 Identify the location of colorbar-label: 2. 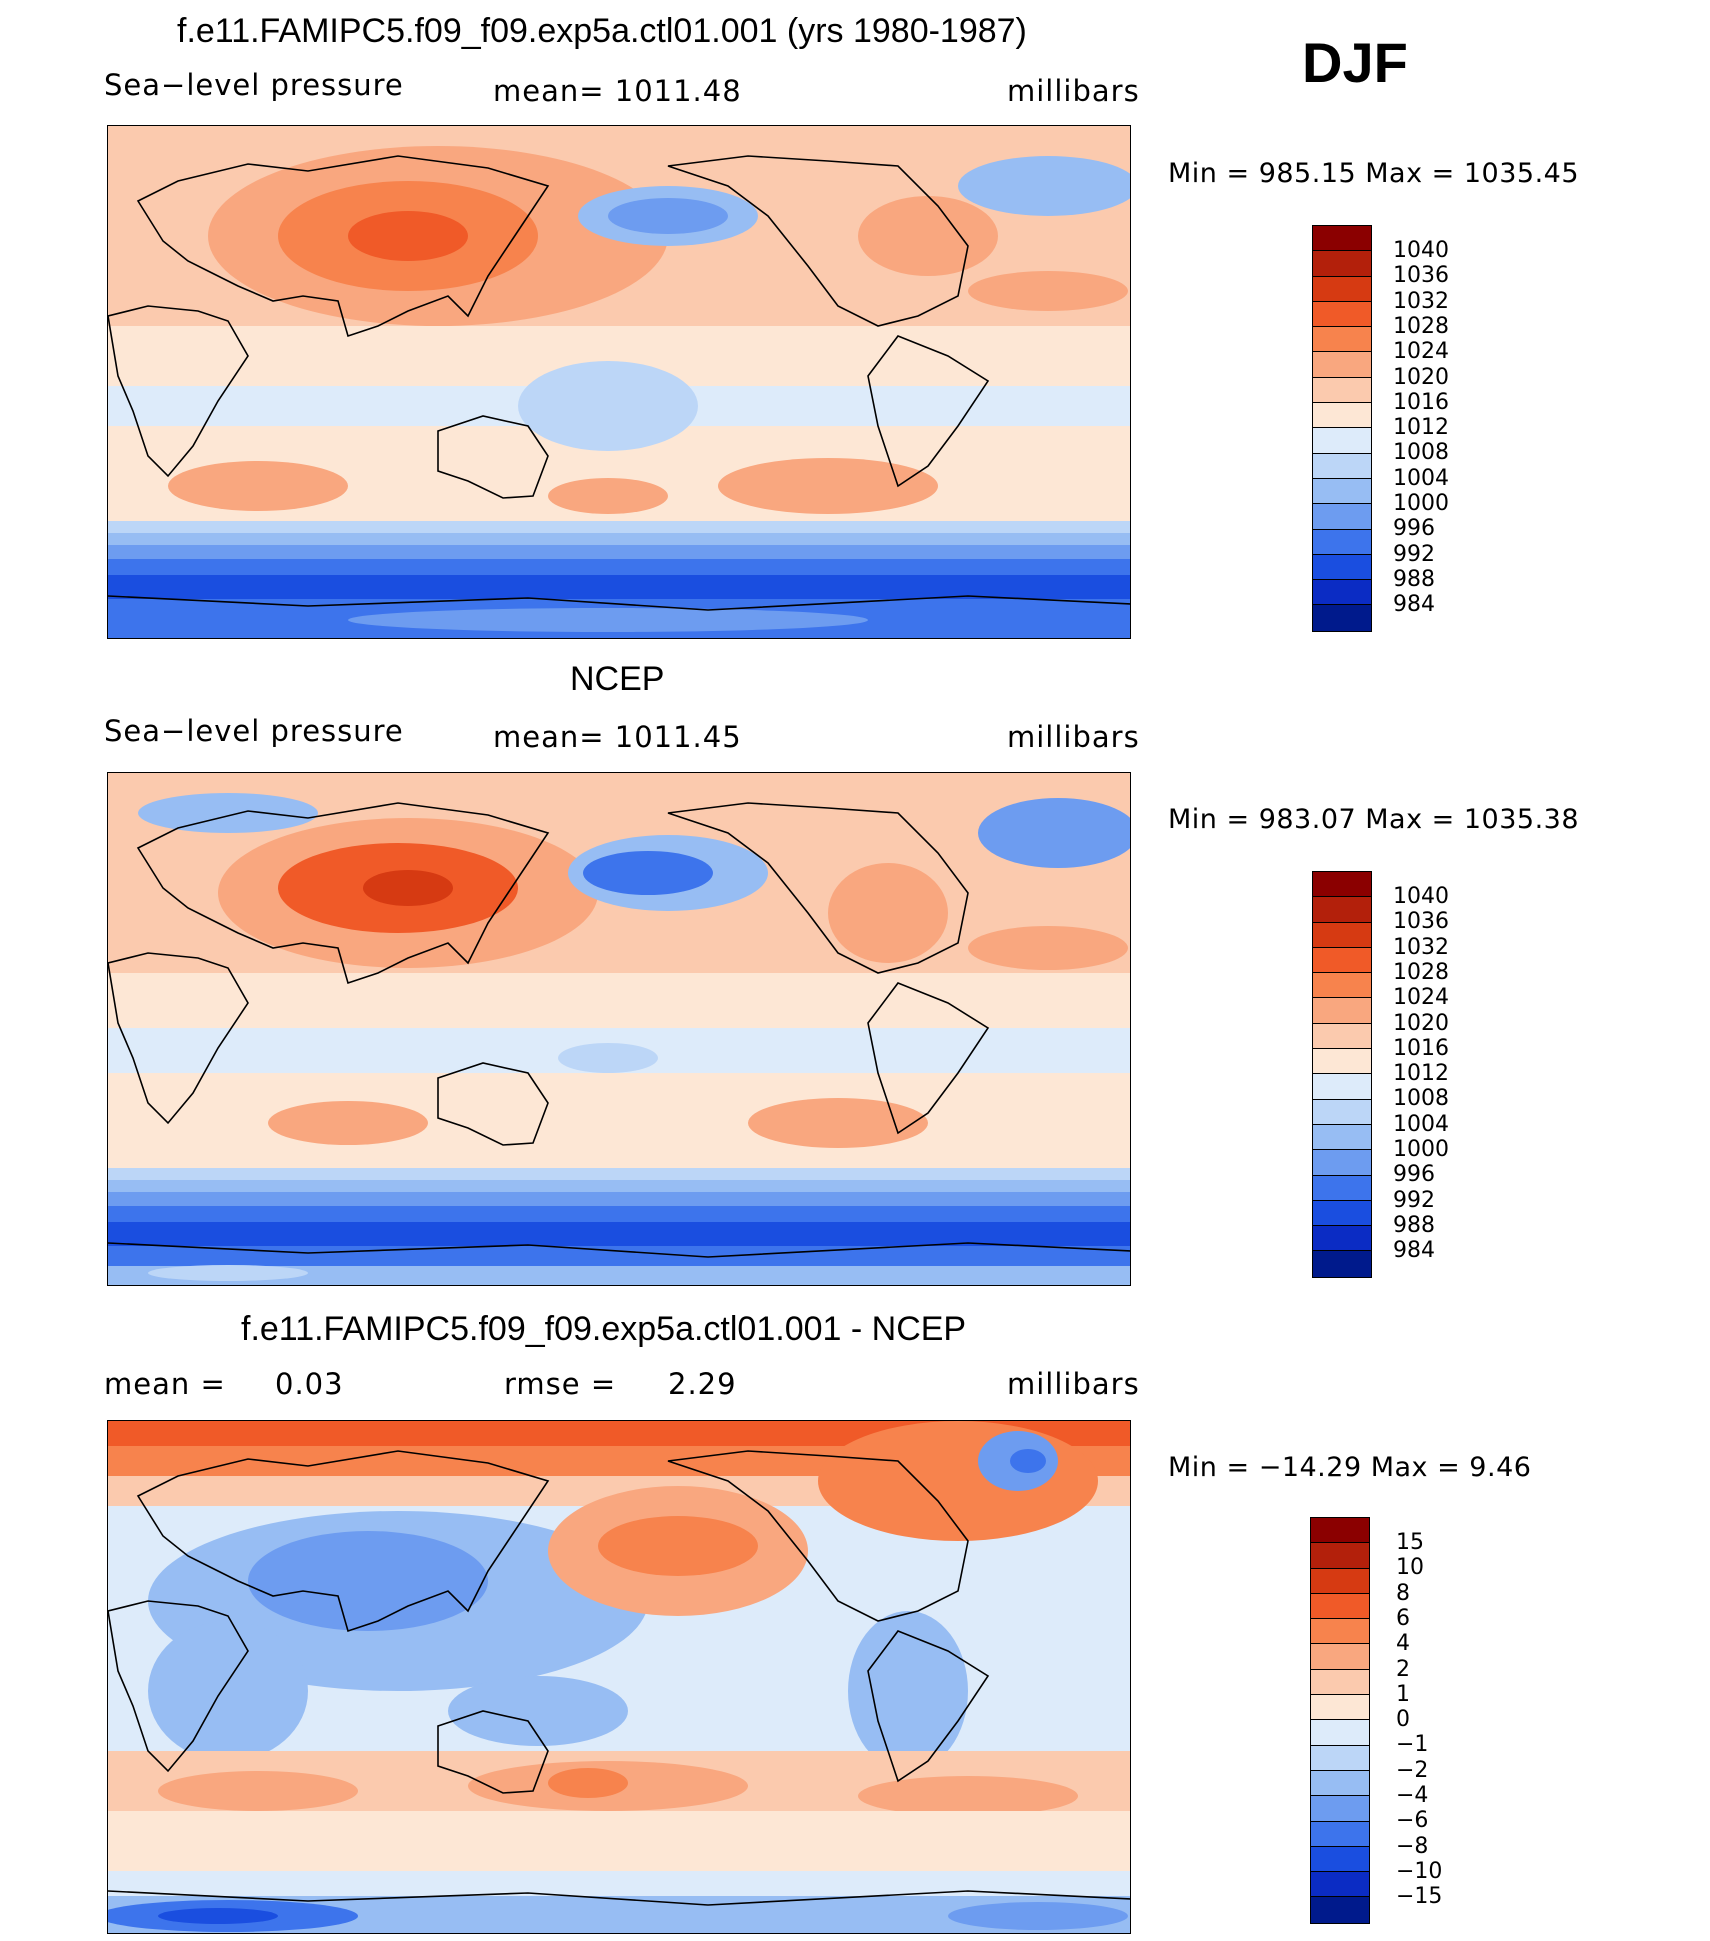
(1403, 1669).